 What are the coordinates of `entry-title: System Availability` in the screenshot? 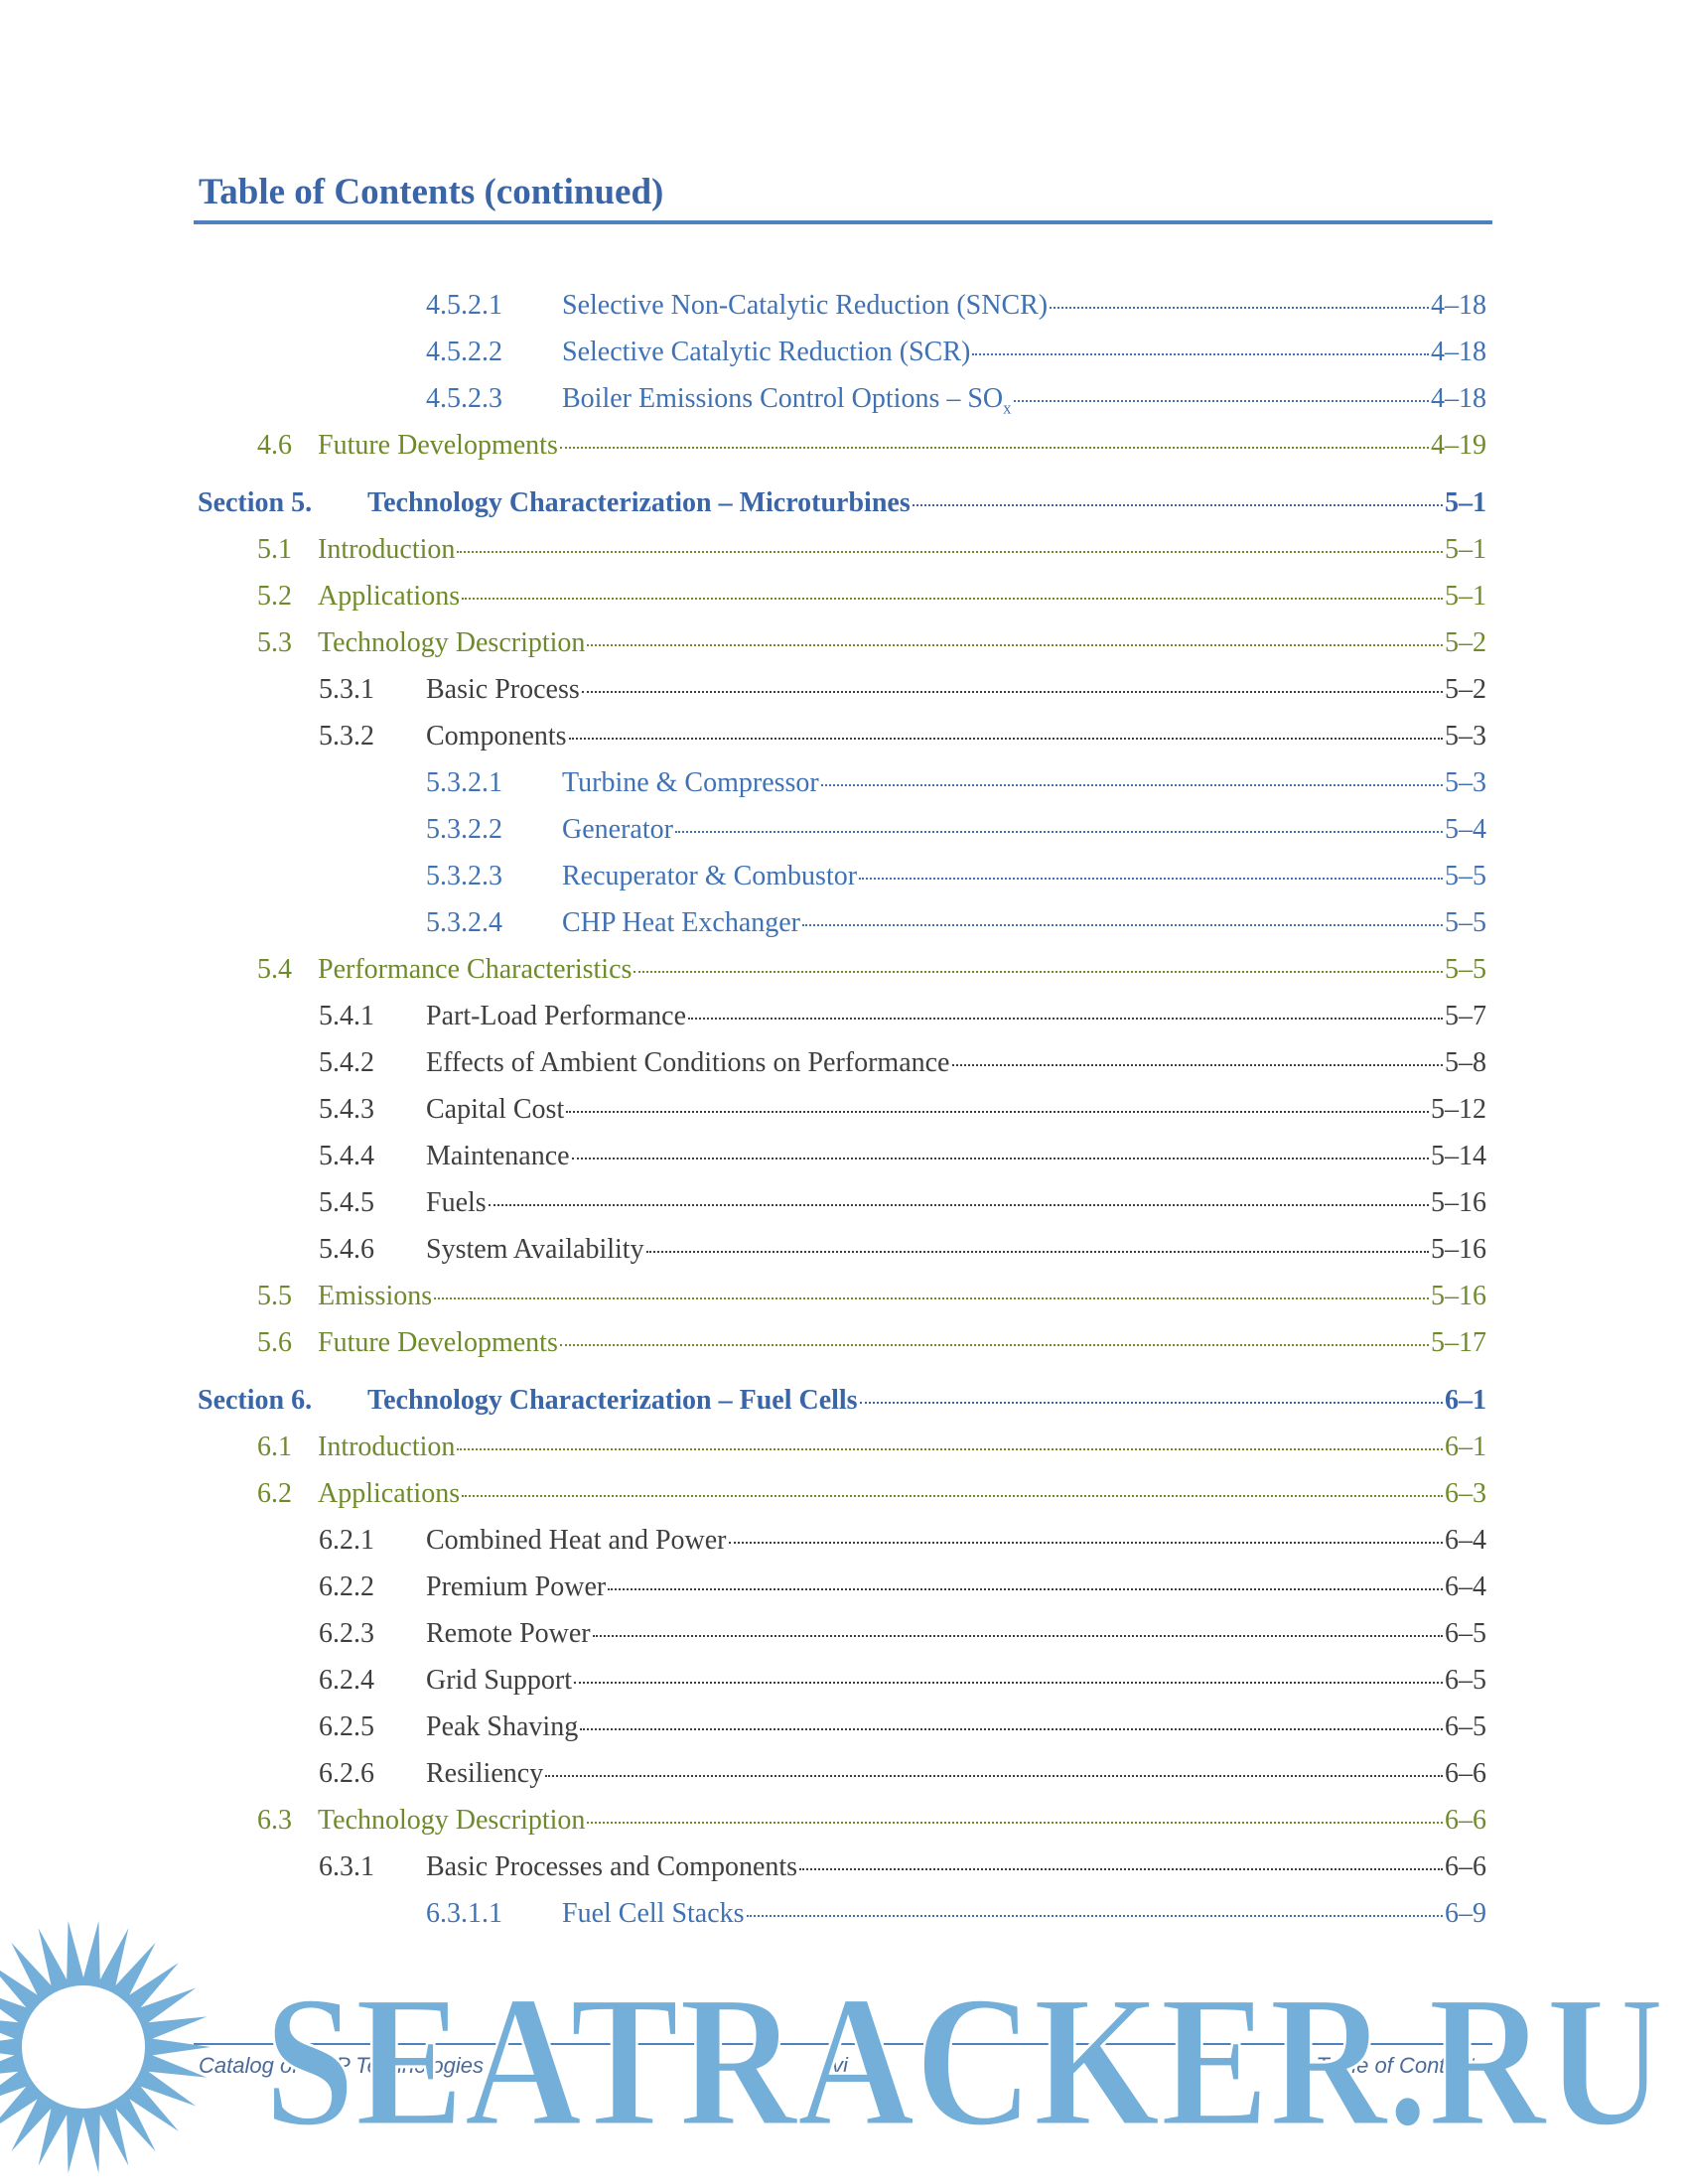 It's located at (535, 1249).